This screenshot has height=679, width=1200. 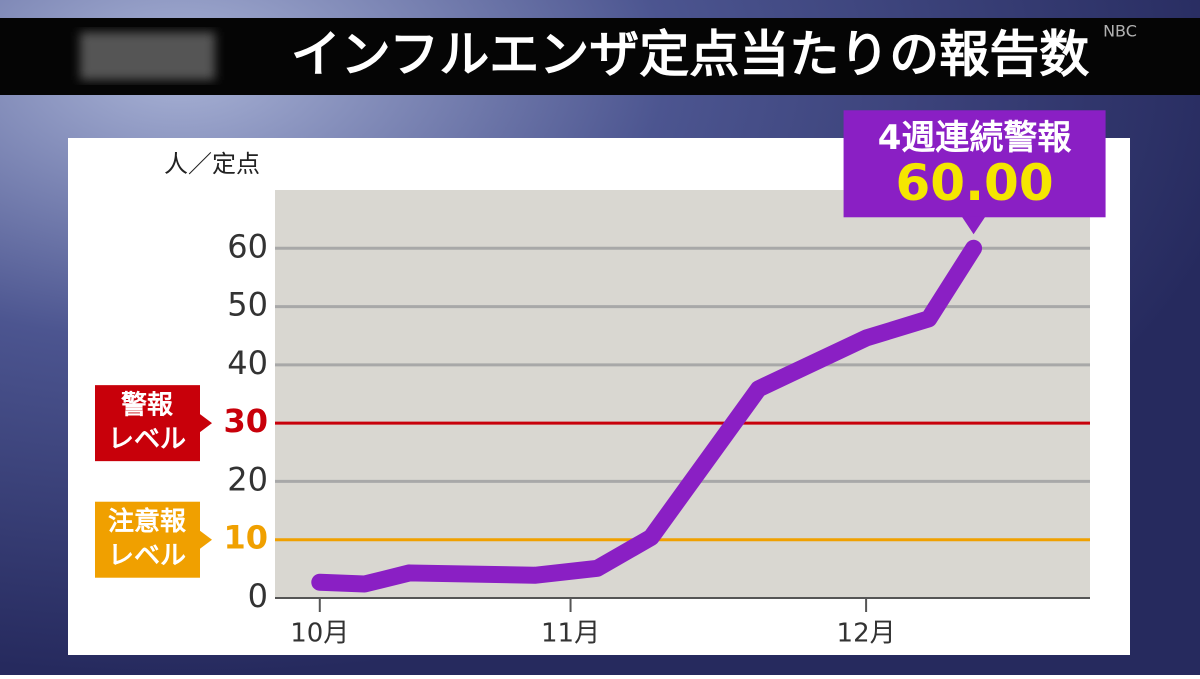 What do you see at coordinates (258, 596) in the screenshot?
I see `y-tick-label: 0` at bounding box center [258, 596].